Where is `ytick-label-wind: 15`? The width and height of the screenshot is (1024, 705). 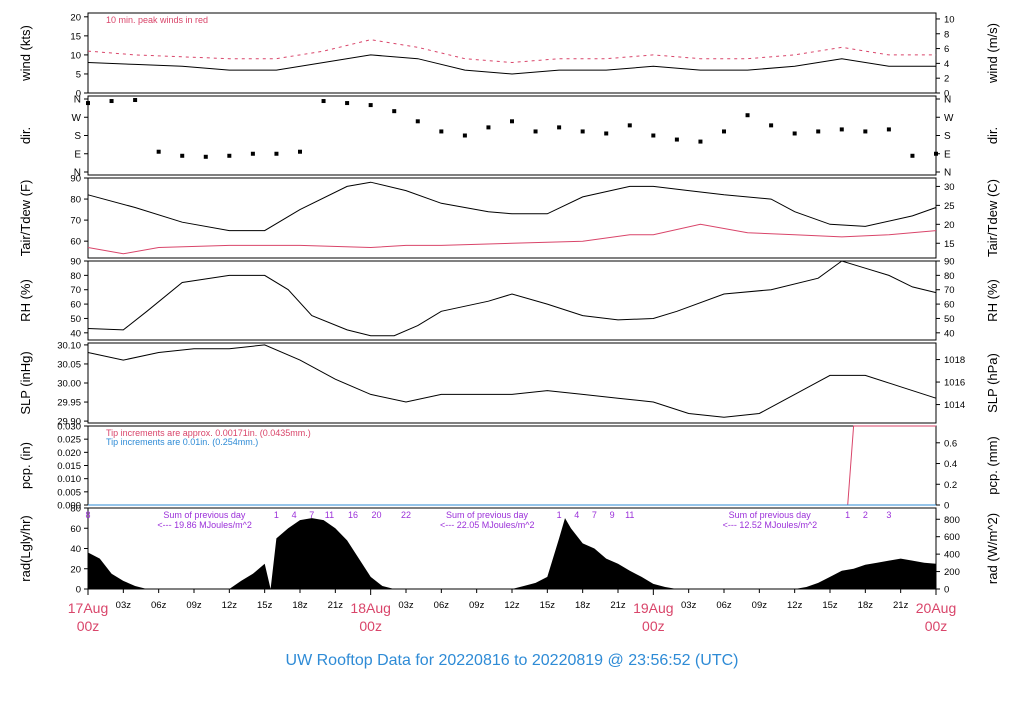
ytick-label-wind: 15 is located at coordinates (75, 36).